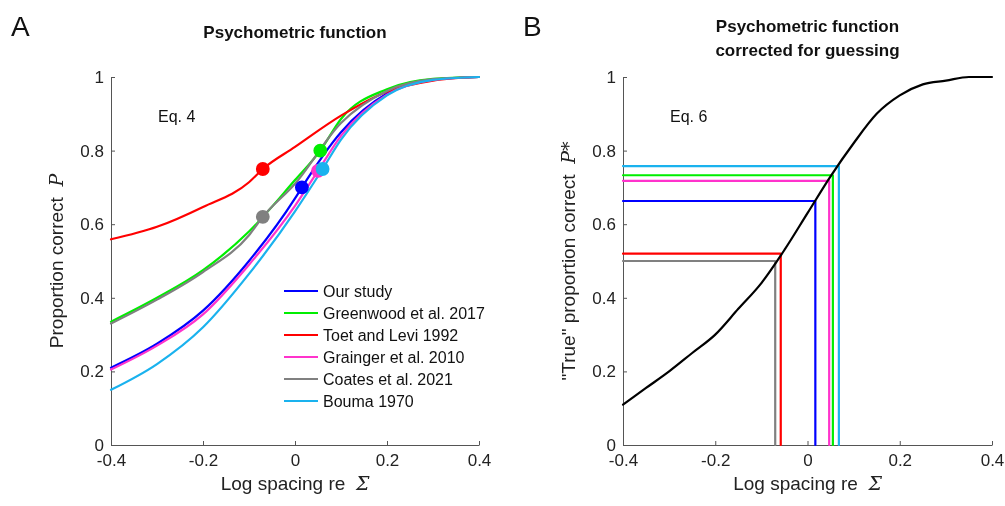 The height and width of the screenshot is (506, 1005). I want to click on text: A, so click(20, 26).